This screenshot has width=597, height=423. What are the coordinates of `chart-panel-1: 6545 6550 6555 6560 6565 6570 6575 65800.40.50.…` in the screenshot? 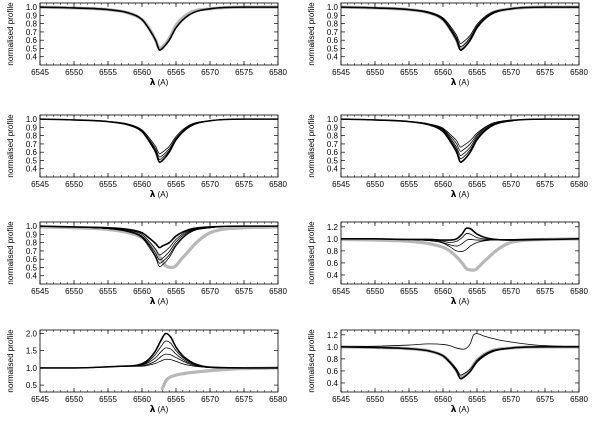 It's located at (146, 45).